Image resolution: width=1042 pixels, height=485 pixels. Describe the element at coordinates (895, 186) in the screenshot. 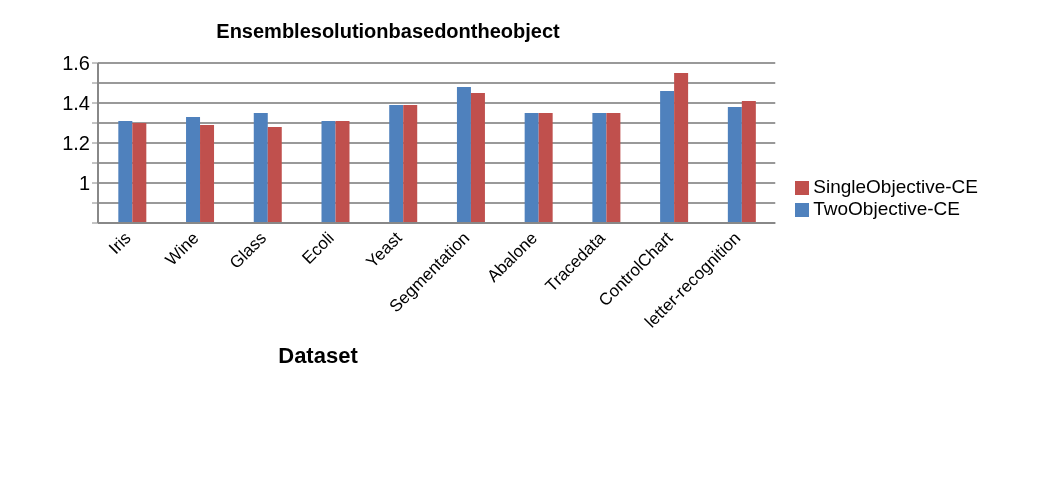

I see `legend-label: SingleObjective-CE` at that location.